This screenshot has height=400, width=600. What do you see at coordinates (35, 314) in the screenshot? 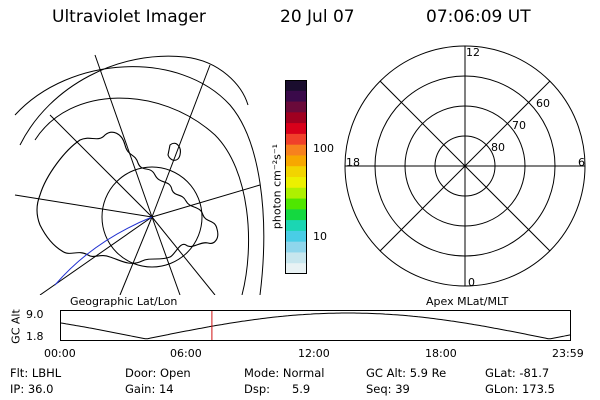
I see `altitude-ytick-max: 9.0` at bounding box center [35, 314].